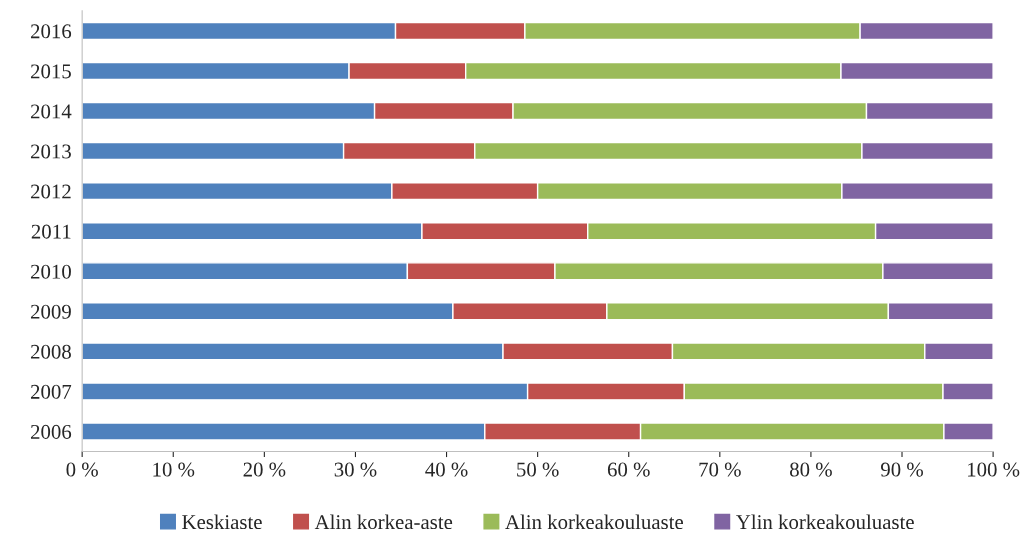  I want to click on x-tick-label: 20 %, so click(264, 469).